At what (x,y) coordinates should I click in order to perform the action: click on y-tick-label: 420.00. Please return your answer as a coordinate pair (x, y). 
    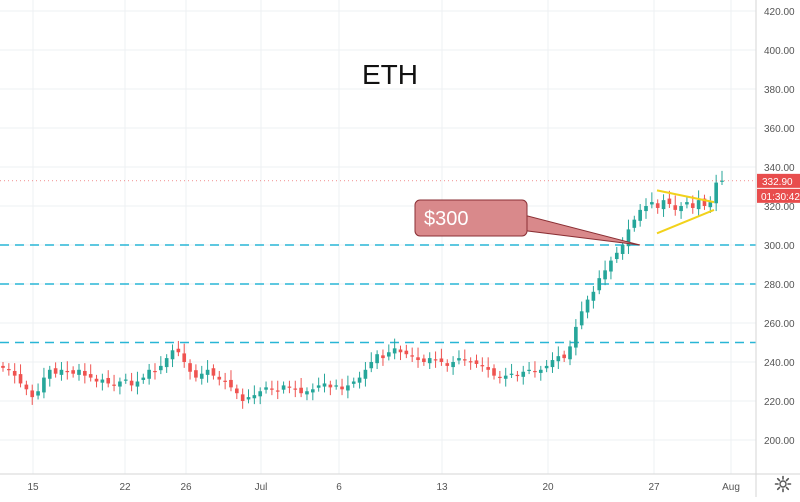
    Looking at the image, I should click on (779, 12).